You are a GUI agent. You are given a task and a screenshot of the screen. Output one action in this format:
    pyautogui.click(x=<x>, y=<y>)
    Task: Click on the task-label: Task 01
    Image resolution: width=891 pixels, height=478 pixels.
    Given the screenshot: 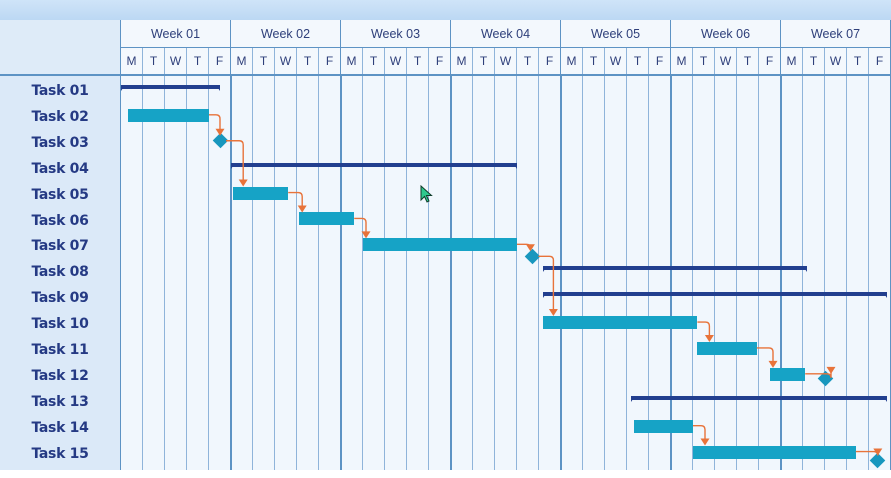 What is the action you would take?
    pyautogui.click(x=60, y=91)
    